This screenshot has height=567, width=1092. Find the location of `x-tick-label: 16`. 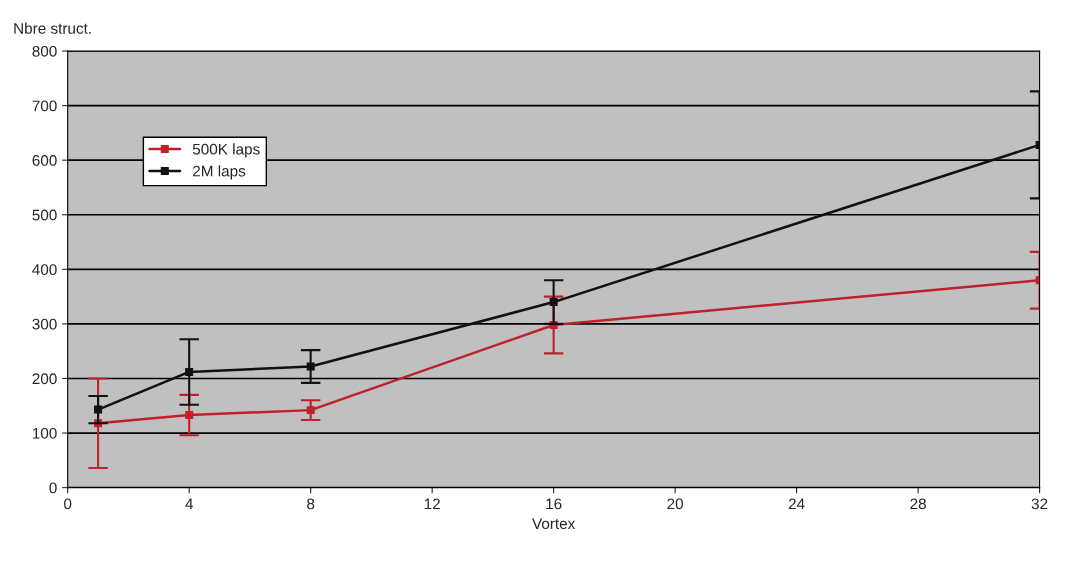

x-tick-label: 16 is located at coordinates (554, 504).